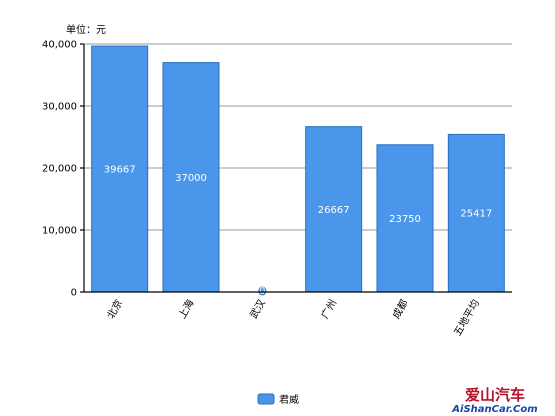 Image resolution: width=555 pixels, height=416 pixels. Describe the element at coordinates (266, 399) in the screenshot. I see `legend-swatch` at that location.